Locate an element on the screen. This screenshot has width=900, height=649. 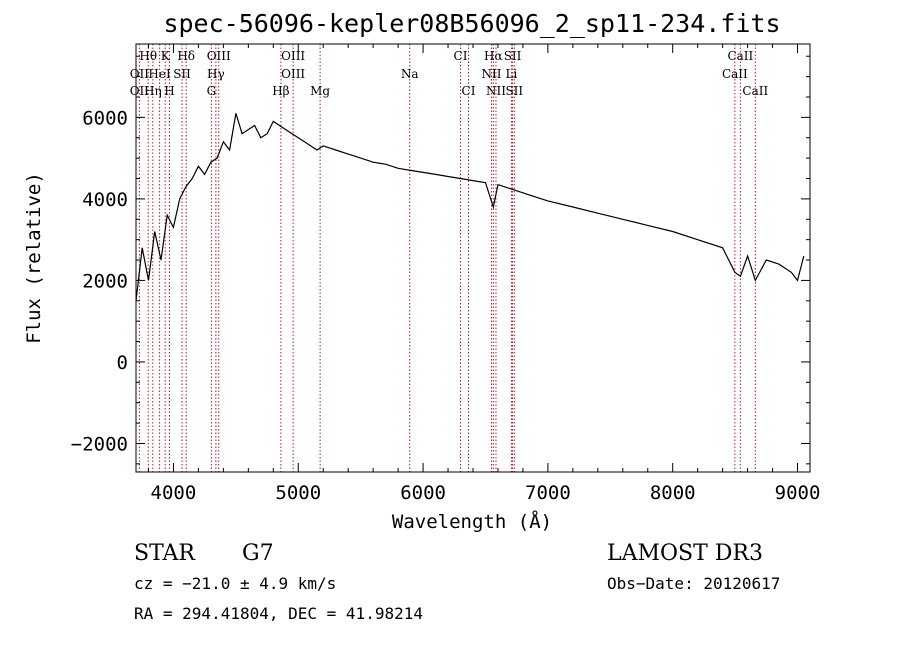
line-id-label: Hα is located at coordinates (493, 56).